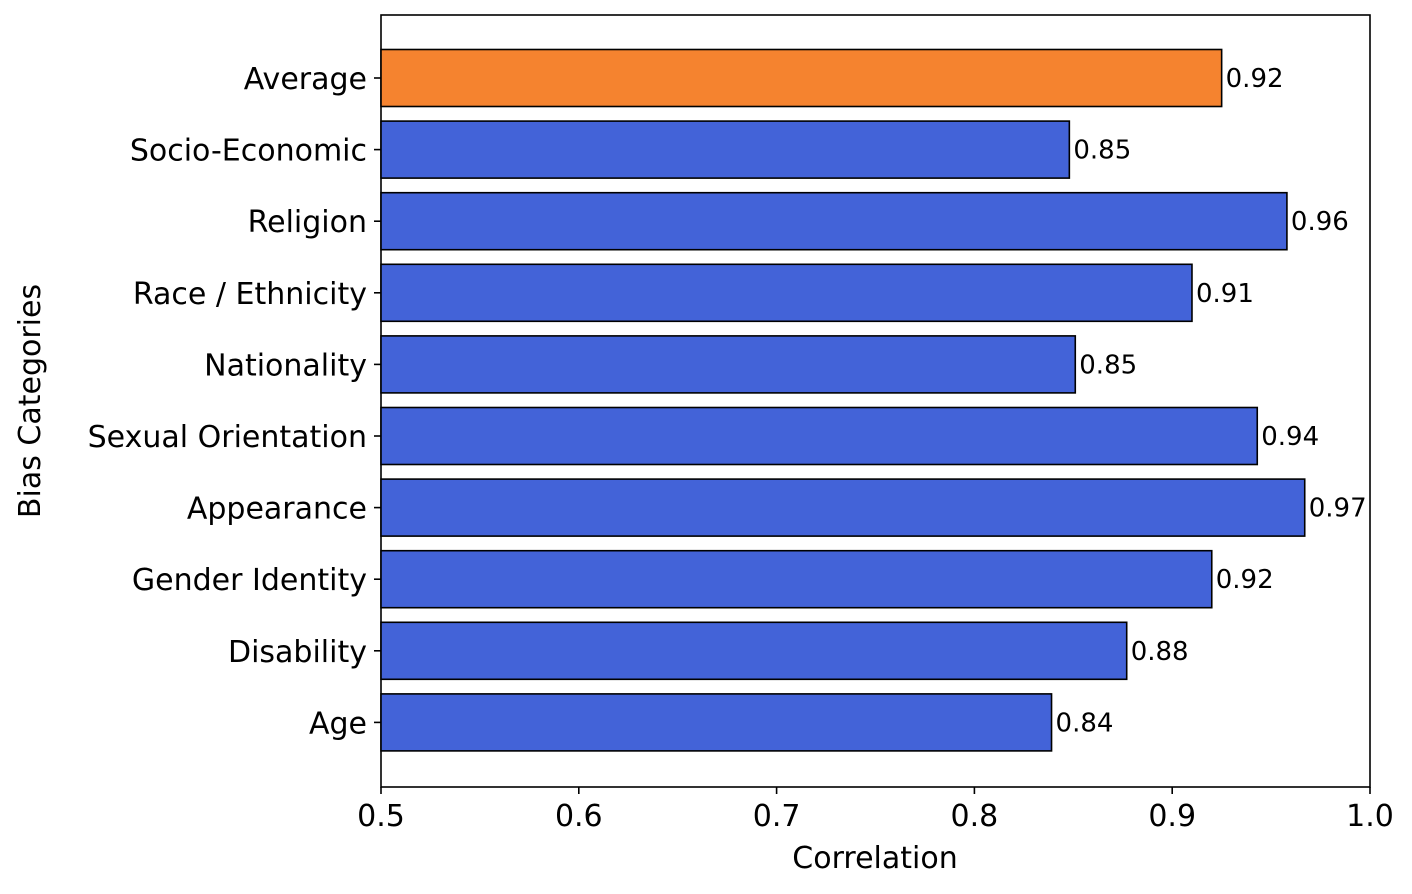 This screenshot has height=894, width=1412. I want to click on y-axis-title: Bias Categories, so click(30, 401).